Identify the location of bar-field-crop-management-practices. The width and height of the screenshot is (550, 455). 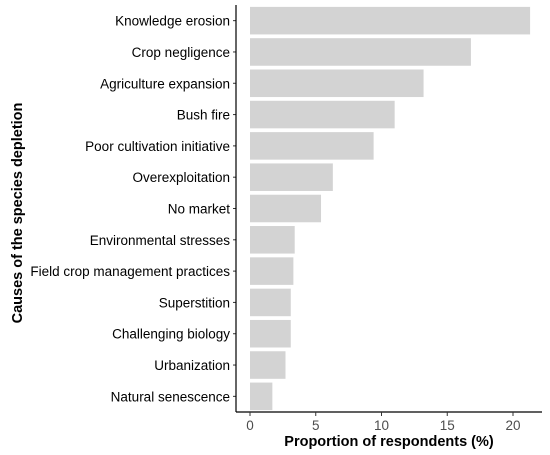
(272, 271).